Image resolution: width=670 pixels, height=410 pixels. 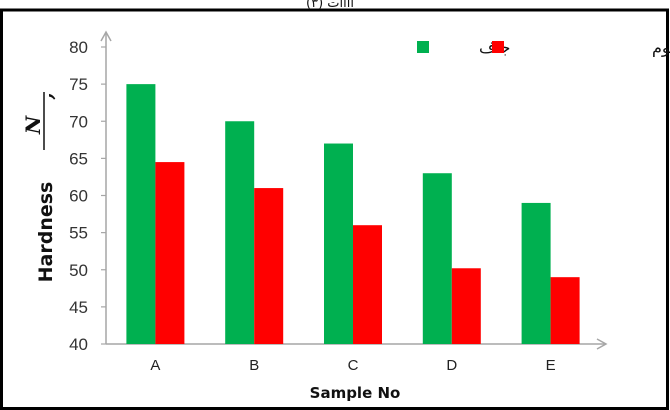 I want to click on y-tick-label: 65, so click(x=78, y=158).